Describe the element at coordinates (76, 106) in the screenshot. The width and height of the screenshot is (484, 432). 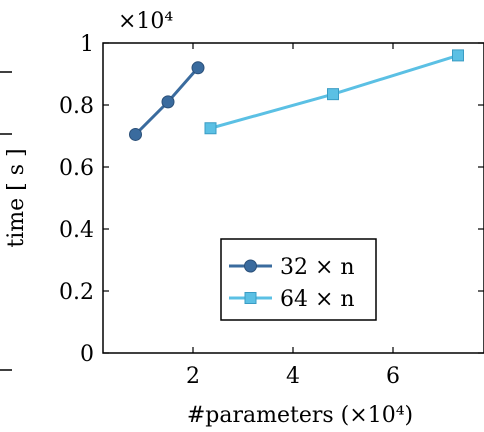
I see `y-tick-label: 0.8` at that location.